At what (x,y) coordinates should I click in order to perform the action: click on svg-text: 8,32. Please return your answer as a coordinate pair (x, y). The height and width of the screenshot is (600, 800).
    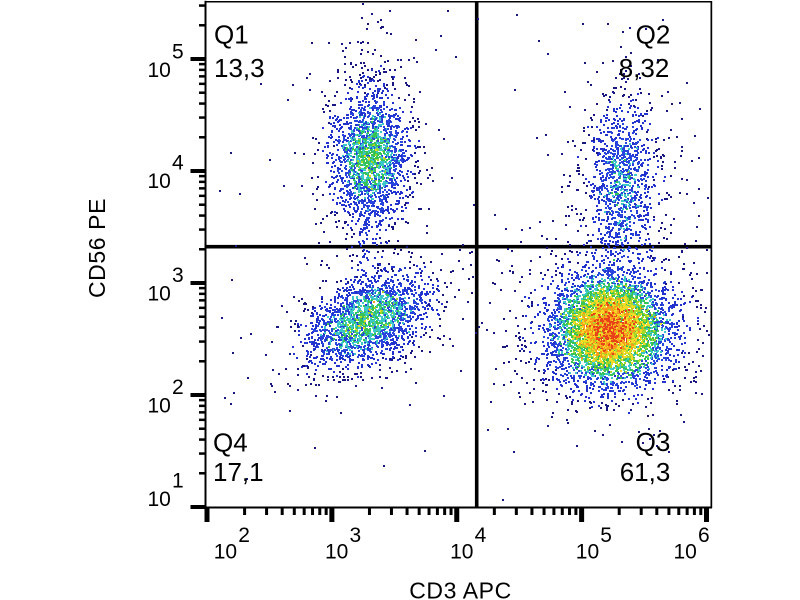
    Looking at the image, I should click on (644, 68).